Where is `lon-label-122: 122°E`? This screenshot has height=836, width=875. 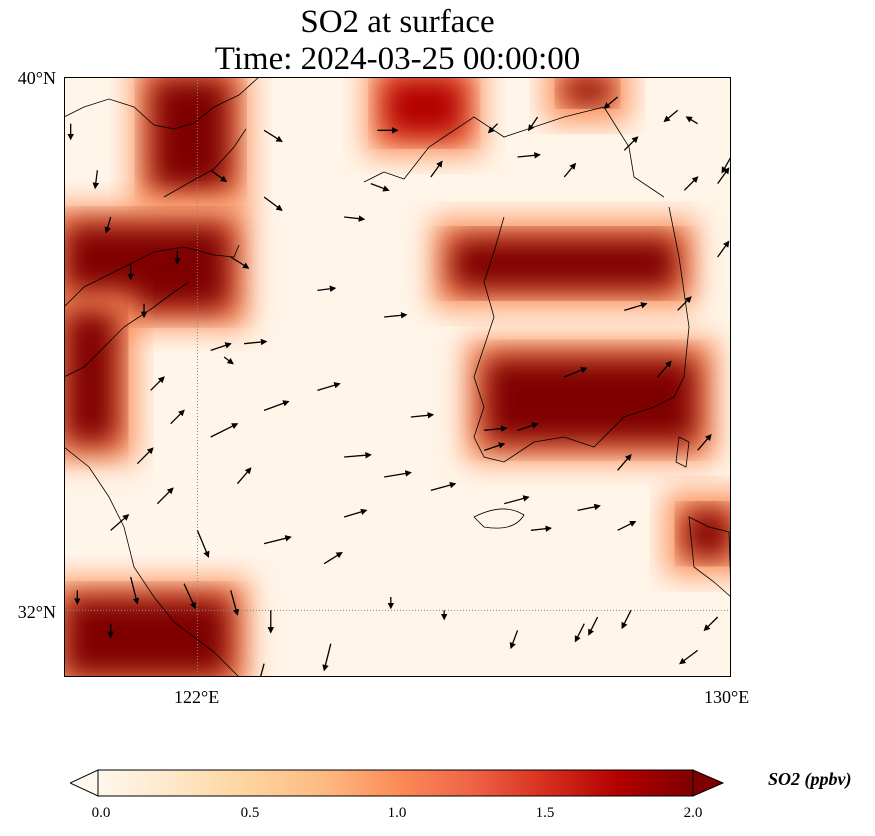 lon-label-122: 122°E is located at coordinates (197, 697).